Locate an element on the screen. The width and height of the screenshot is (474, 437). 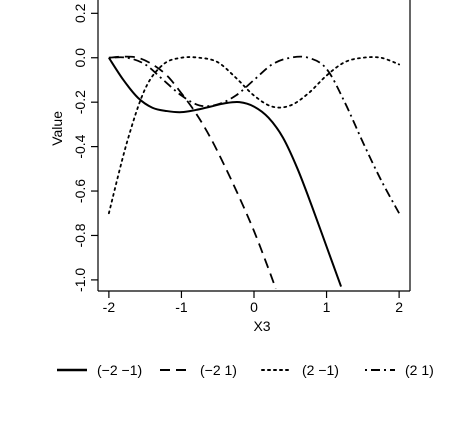
legend-label: (2 1) is located at coordinates (419, 370).